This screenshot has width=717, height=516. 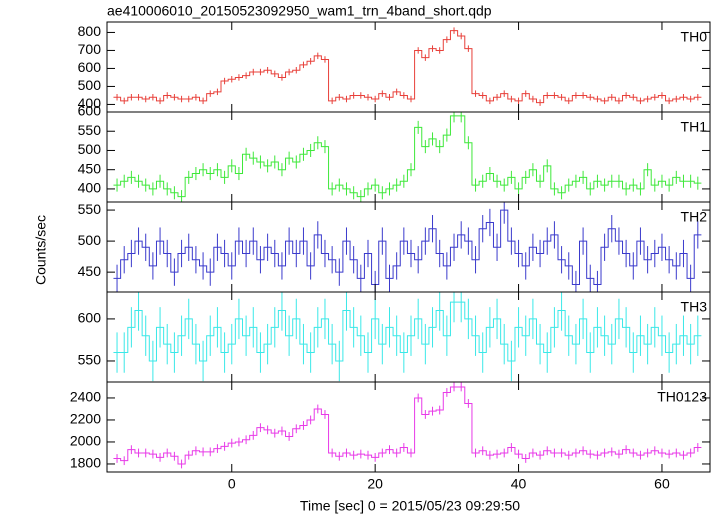 What do you see at coordinates (90, 31) in the screenshot?
I see `y-tick-label: 800` at bounding box center [90, 31].